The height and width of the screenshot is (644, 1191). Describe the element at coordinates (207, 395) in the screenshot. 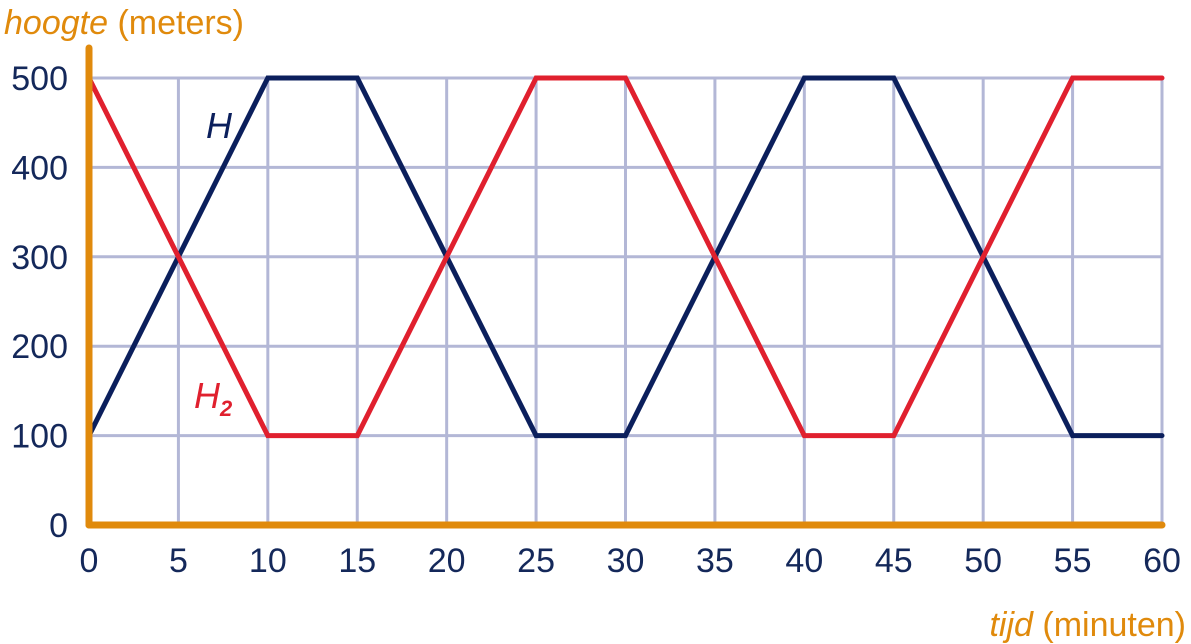

I see `series-label-h2-name: H` at that location.